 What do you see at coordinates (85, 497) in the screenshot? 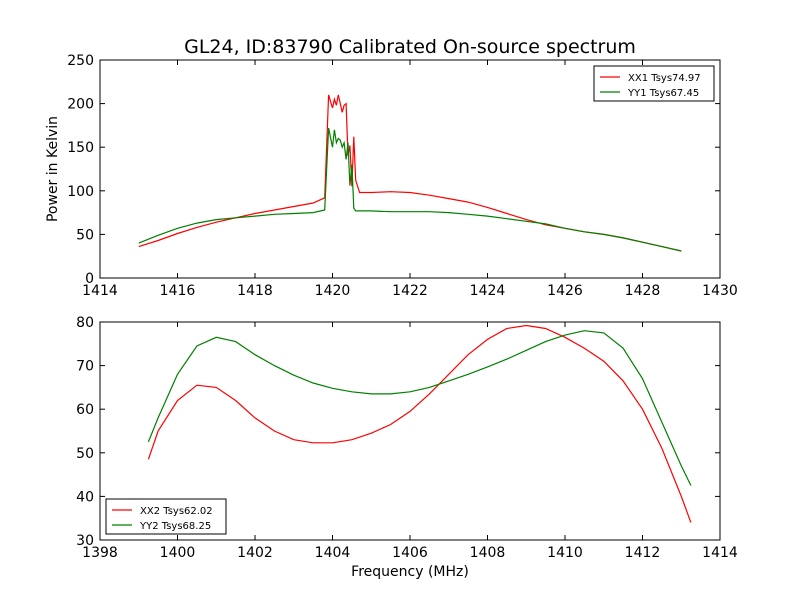
I see `y-tick-label: 40` at bounding box center [85, 497].